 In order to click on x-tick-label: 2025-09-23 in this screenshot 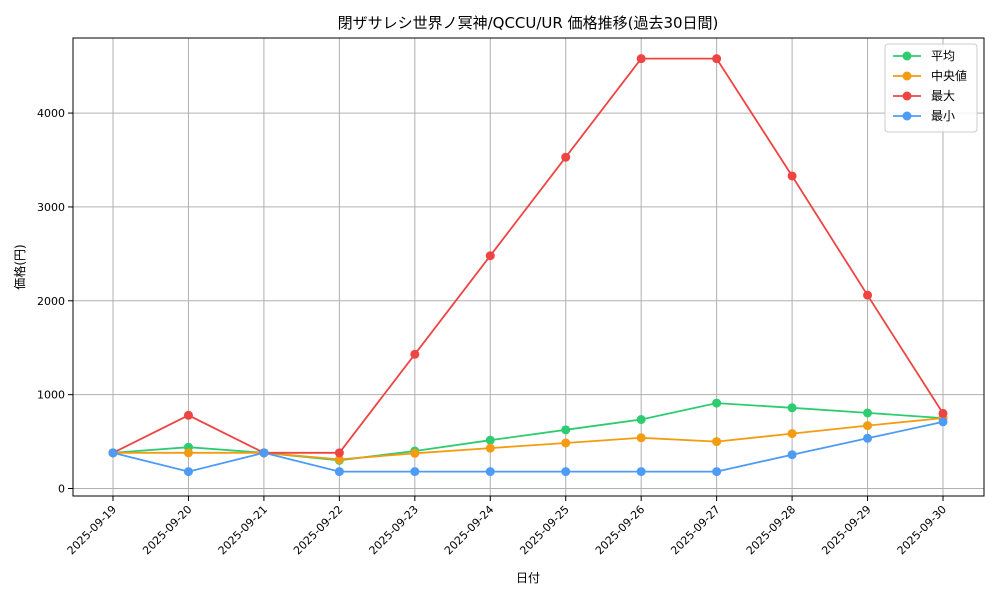, I will do `click(394, 530)`.